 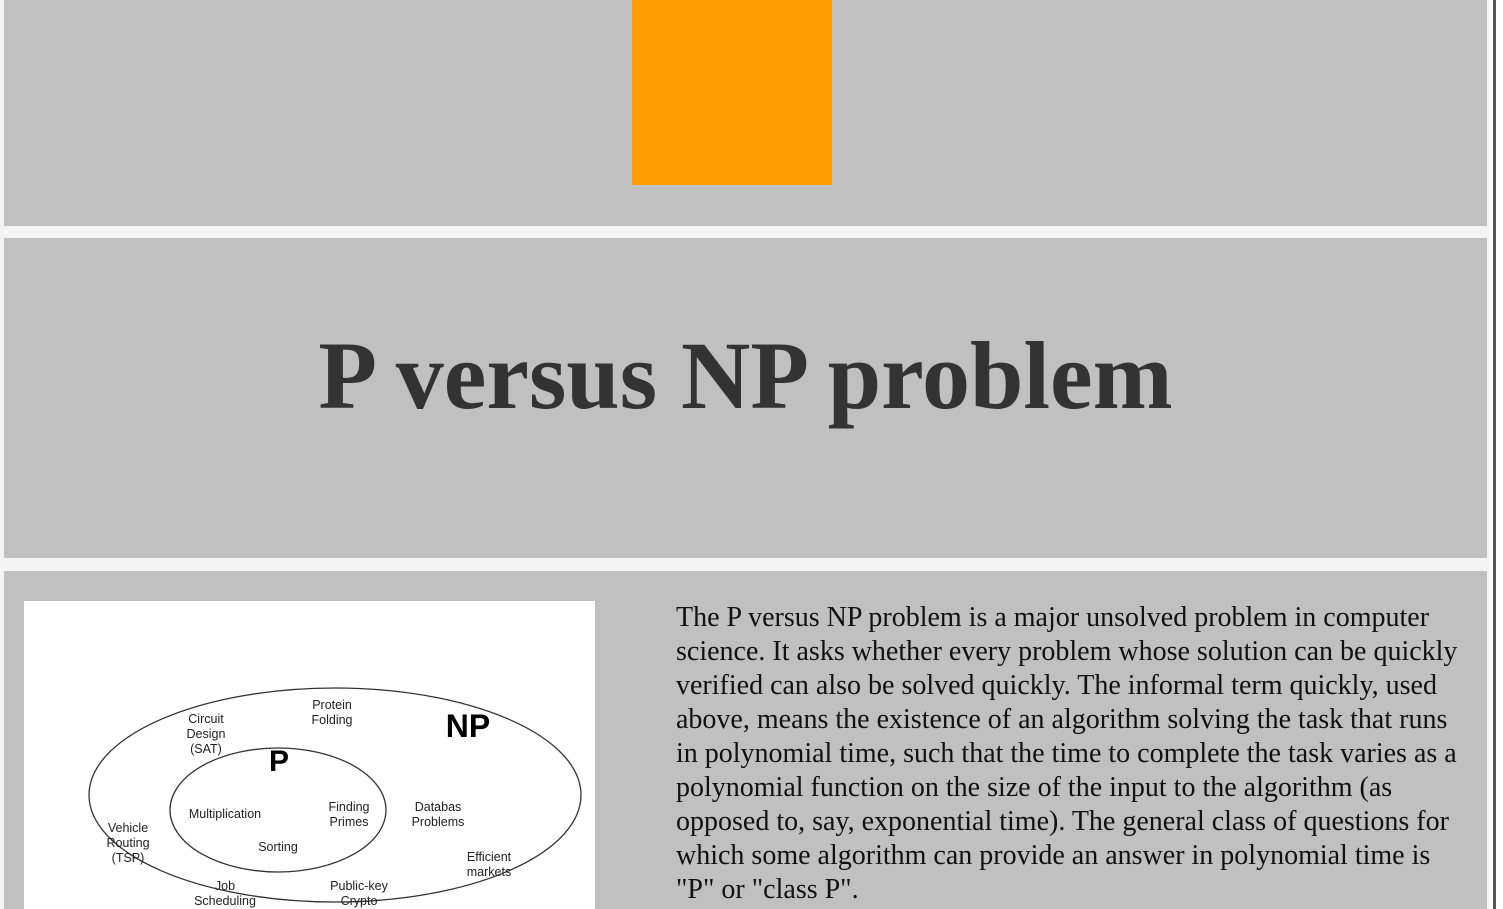 I want to click on diagram-label: Folding, so click(x=332, y=720).